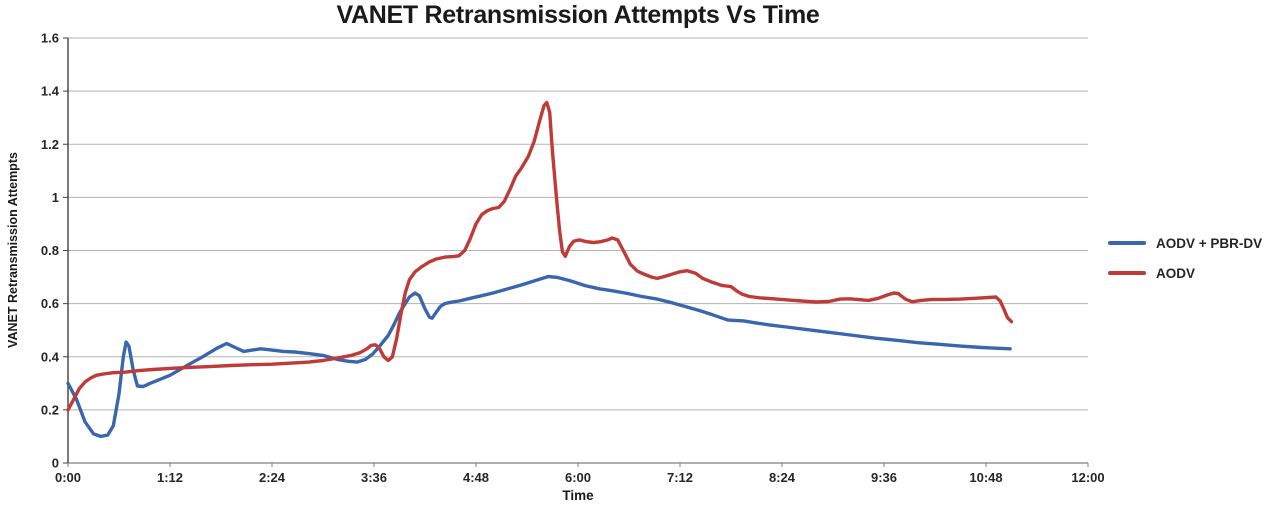  Describe the element at coordinates (1087, 477) in the screenshot. I see `x-tick-label: 12:00` at that location.